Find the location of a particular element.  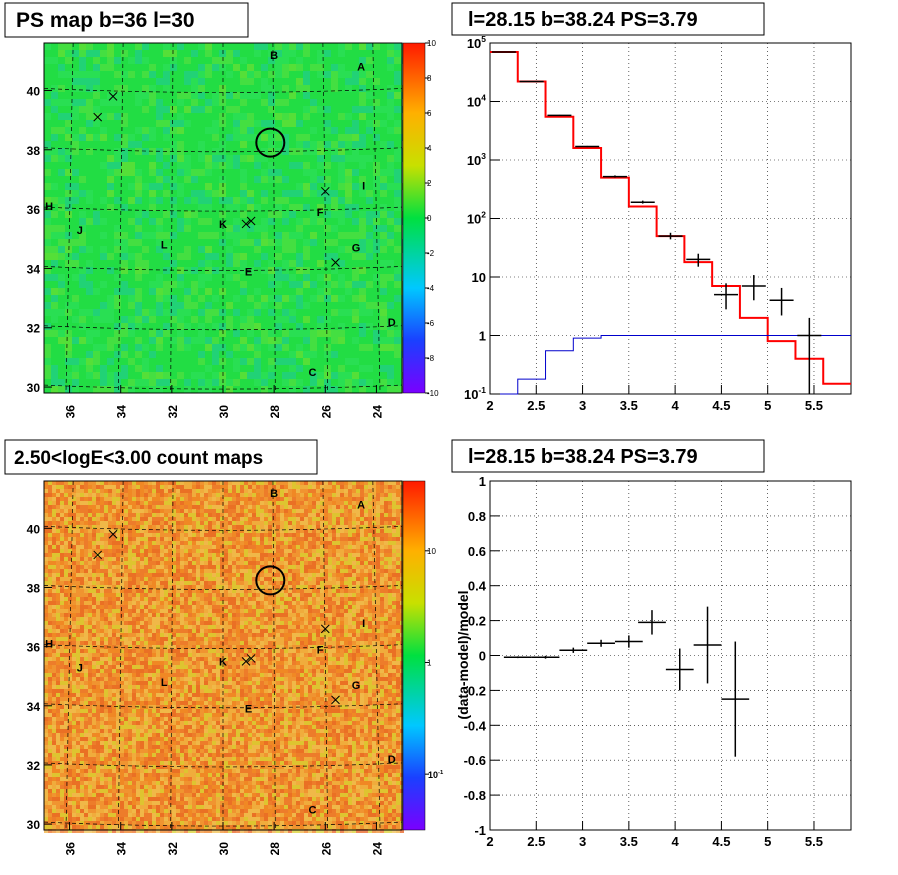

count-map-title: 2.50<logE<3.00 count maps is located at coordinates (138, 458).